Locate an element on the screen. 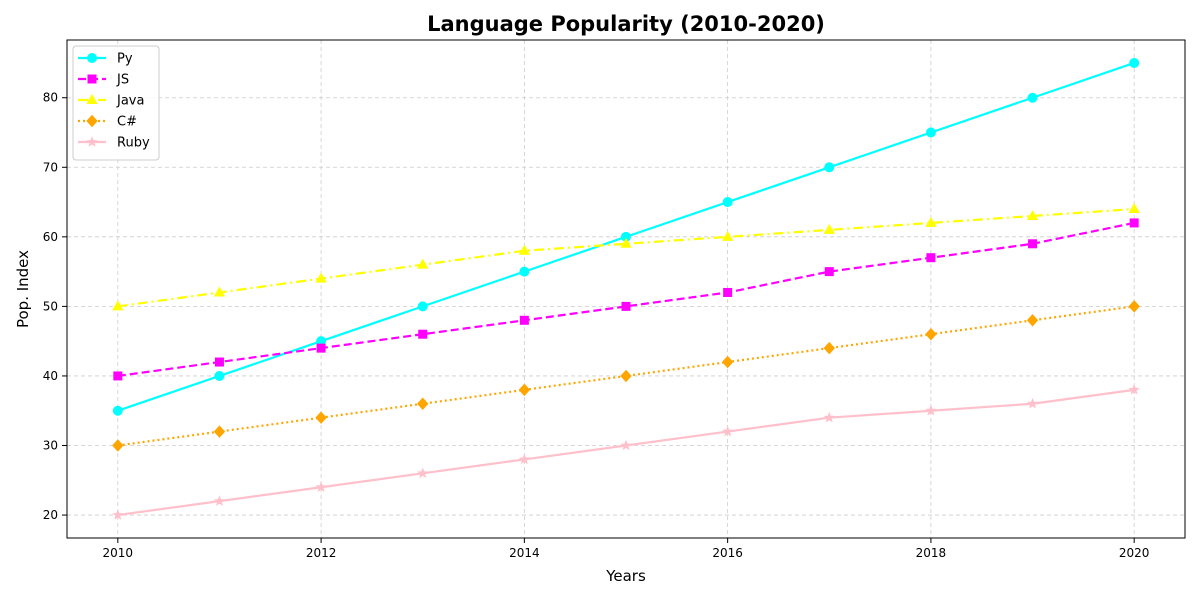  x-tick-label: 2018 is located at coordinates (931, 553).